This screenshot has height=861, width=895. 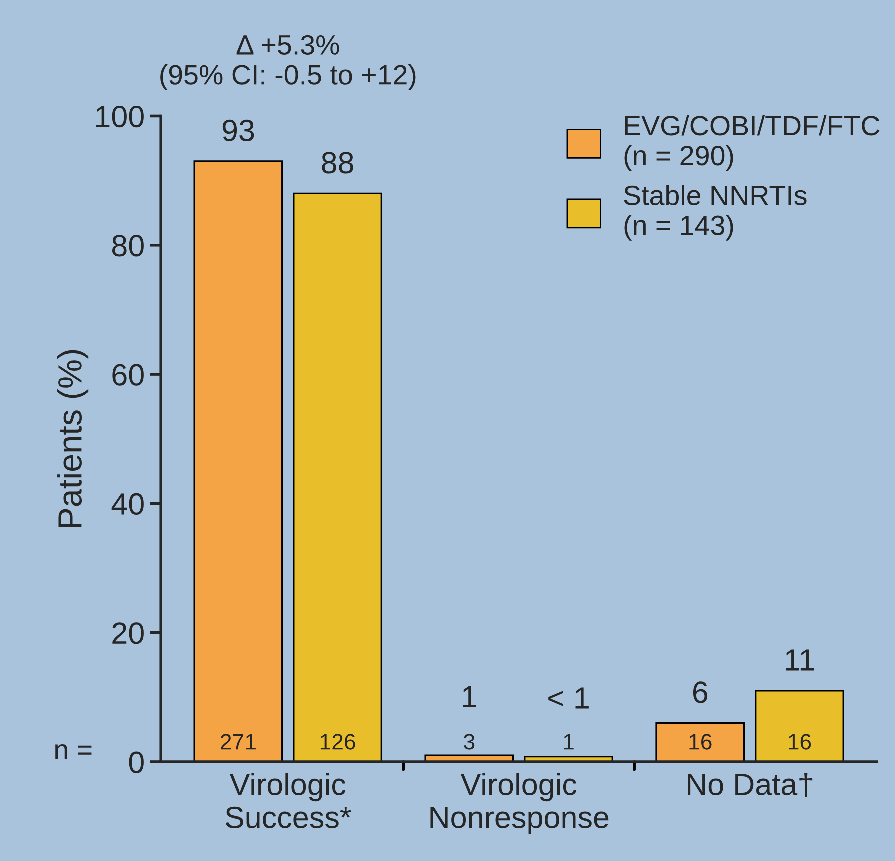 What do you see at coordinates (128, 633) in the screenshot?
I see `y-tick-label: 20` at bounding box center [128, 633].